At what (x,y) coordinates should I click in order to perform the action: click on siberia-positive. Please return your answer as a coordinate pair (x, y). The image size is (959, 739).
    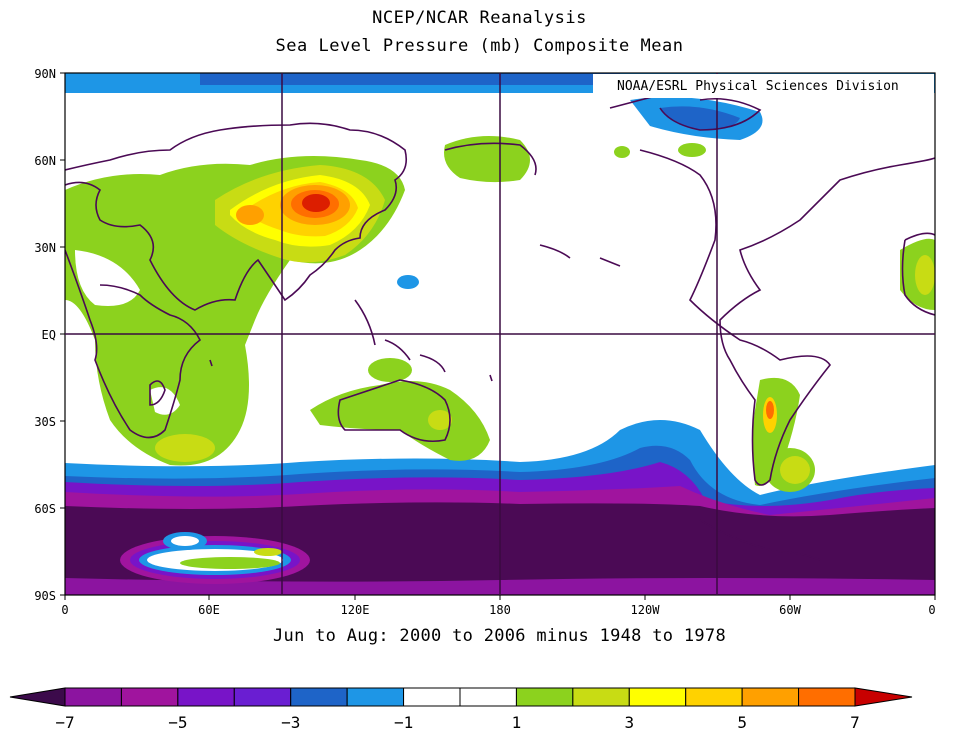
    Looking at the image, I should click on (487, 159).